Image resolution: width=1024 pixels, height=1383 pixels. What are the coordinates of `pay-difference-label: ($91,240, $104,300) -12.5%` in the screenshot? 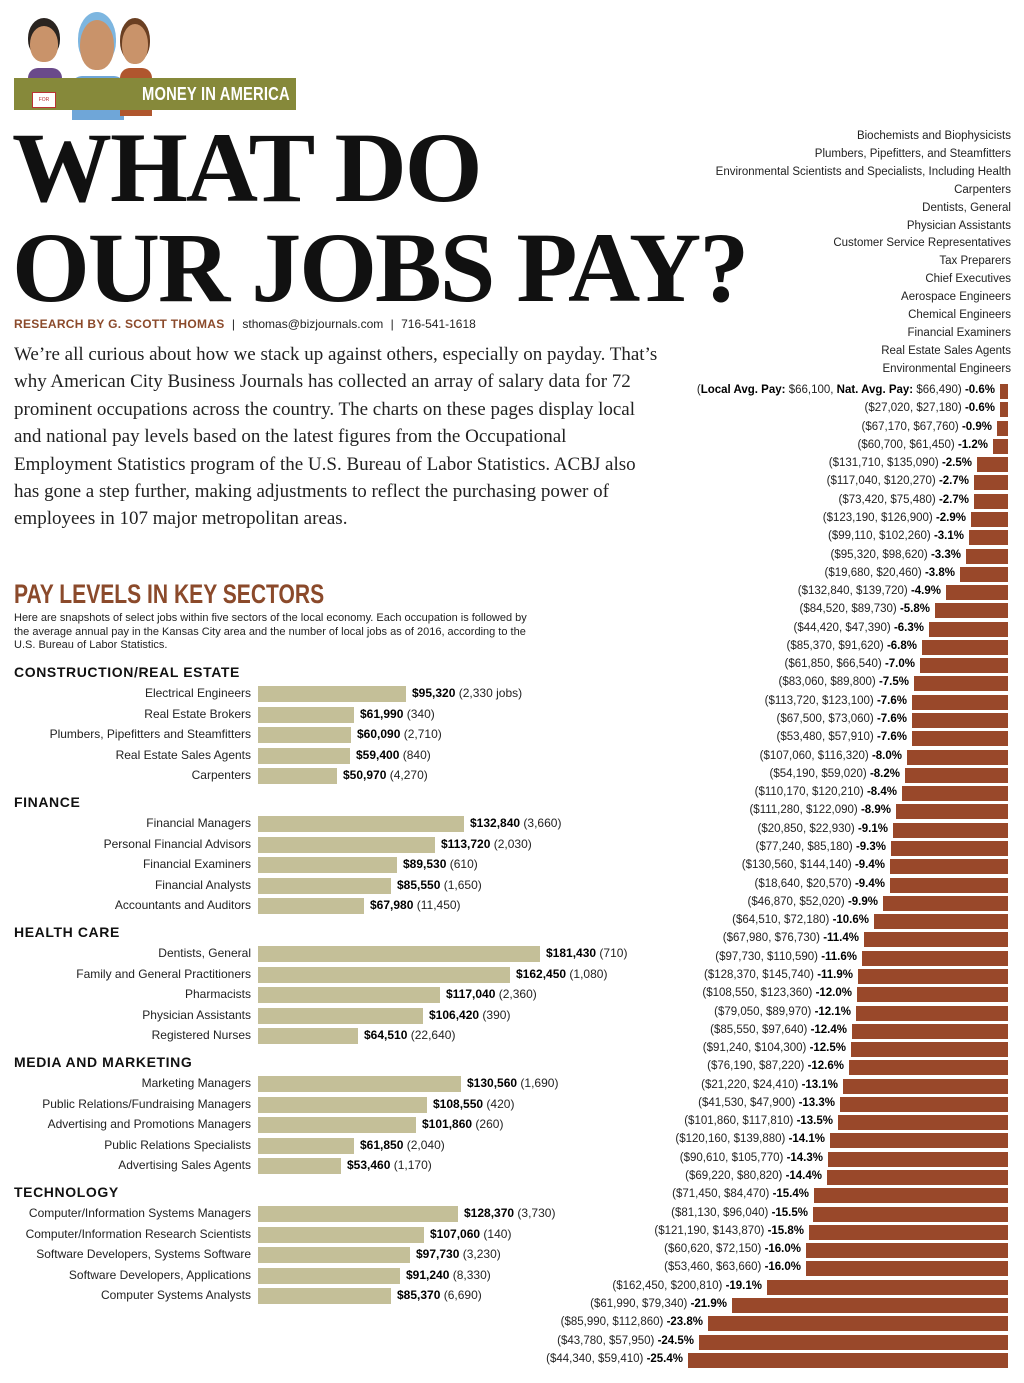 It's located at (774, 1048).